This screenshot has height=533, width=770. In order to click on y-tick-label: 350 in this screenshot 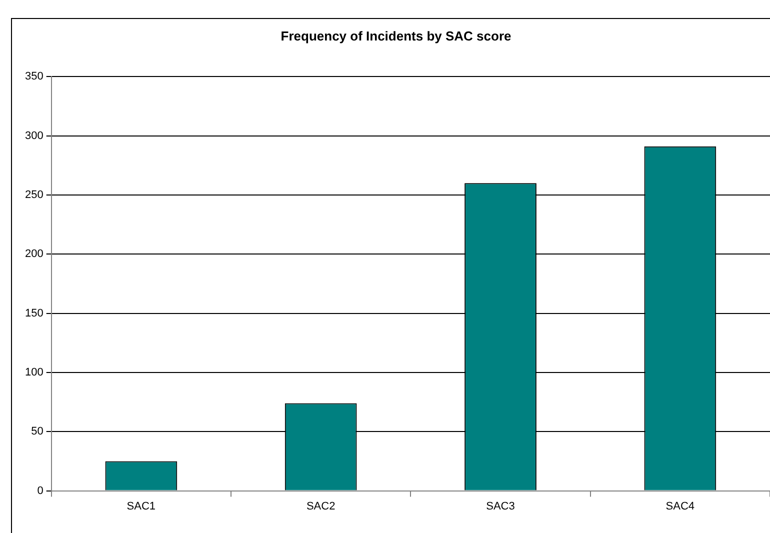, I will do `click(34, 76)`.